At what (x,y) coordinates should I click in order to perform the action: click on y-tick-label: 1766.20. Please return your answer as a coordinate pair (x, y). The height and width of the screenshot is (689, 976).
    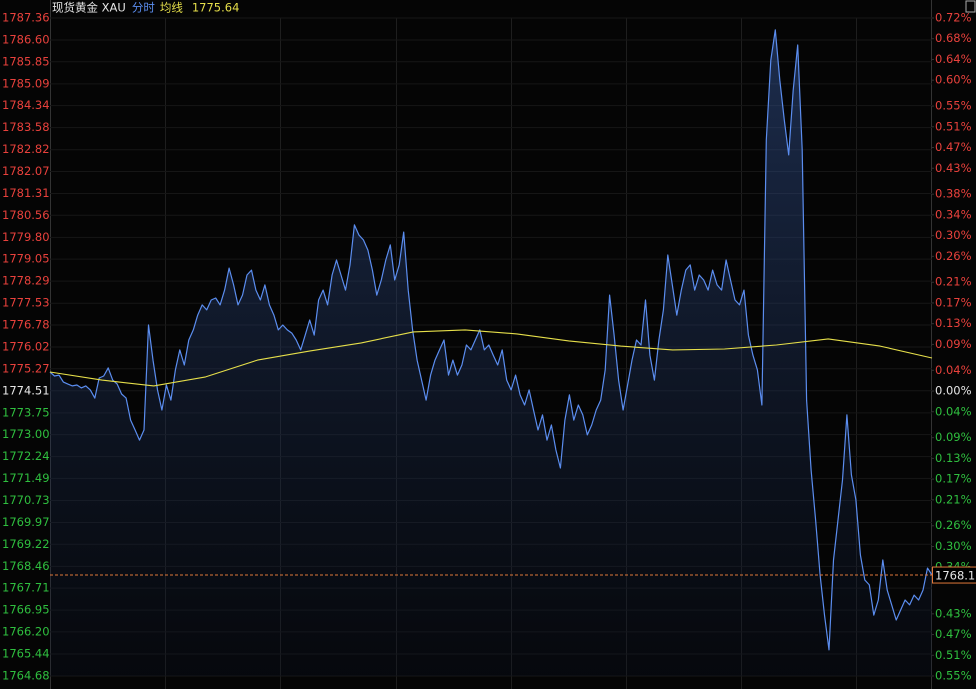
    Looking at the image, I should click on (26, 631).